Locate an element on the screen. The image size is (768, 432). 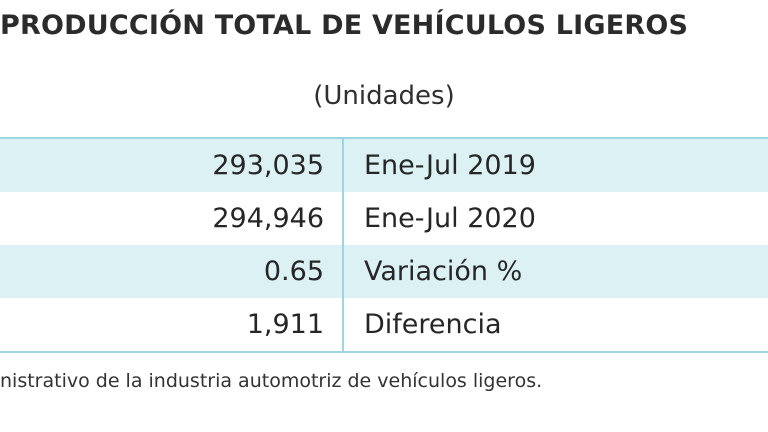
value-cell: 0.65 is located at coordinates (293, 271).